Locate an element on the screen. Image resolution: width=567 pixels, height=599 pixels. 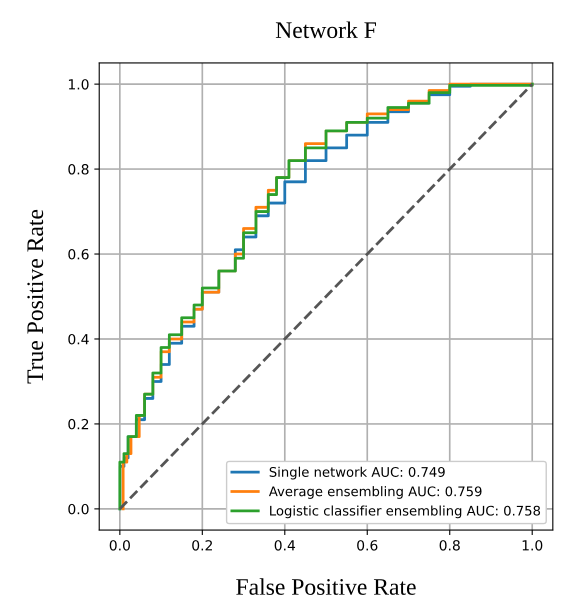
legend-label: Logistic classifier ensembling AUC: 0.758 is located at coordinates (405, 511).